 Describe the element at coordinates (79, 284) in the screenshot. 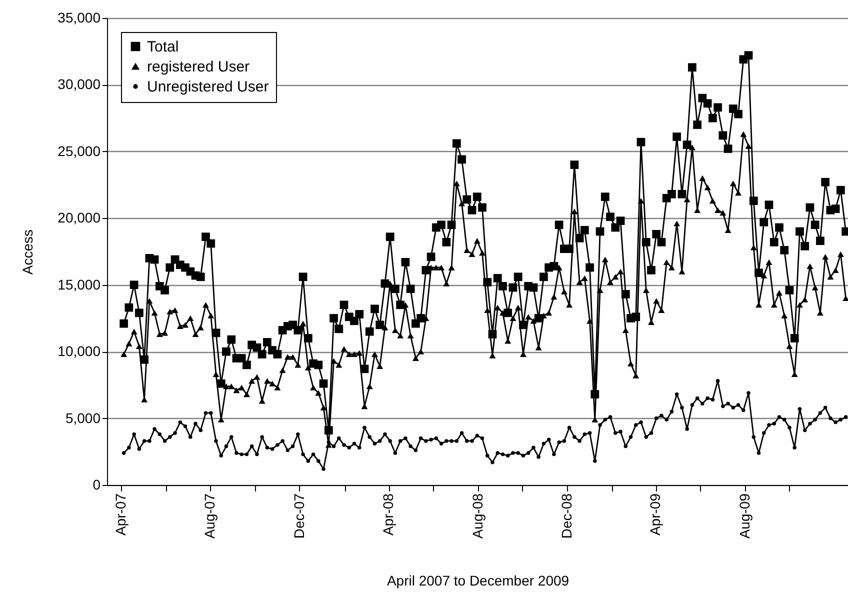

I see `y-tick-label: 15,000` at that location.